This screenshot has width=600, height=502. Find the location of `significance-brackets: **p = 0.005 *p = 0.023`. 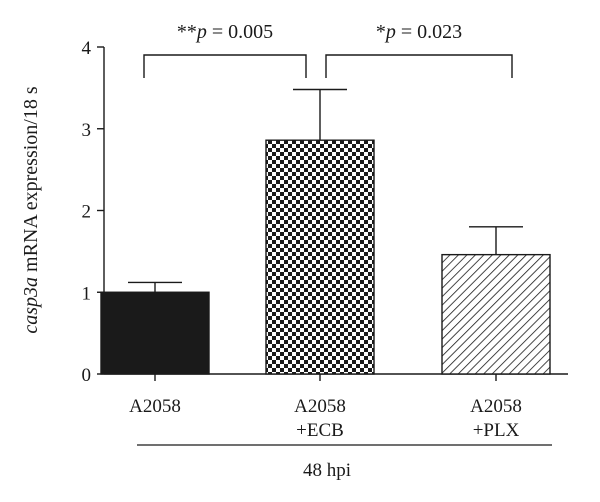

significance-brackets: **p = 0.005 *p = 0.023 is located at coordinates (328, 49).